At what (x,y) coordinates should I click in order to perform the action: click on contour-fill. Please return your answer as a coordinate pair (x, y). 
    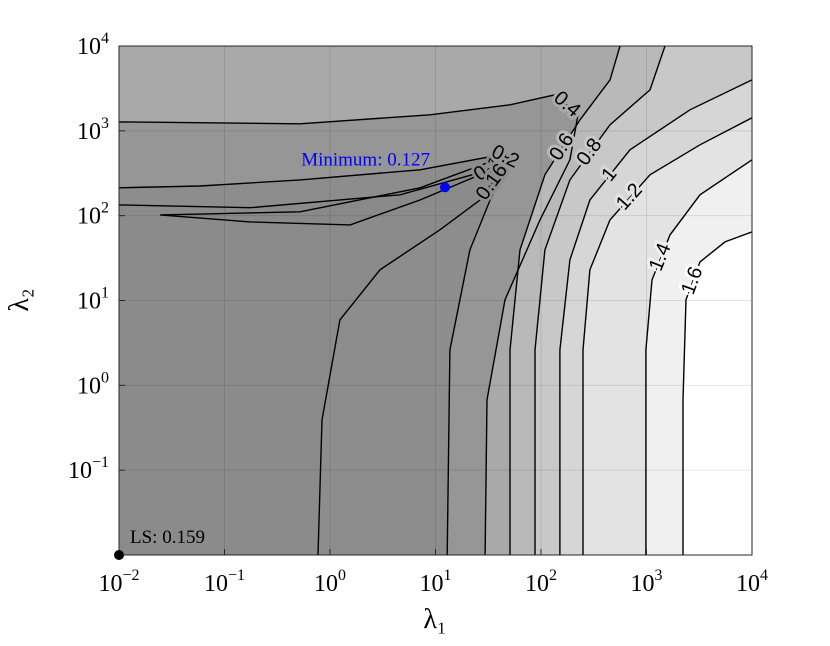
    Looking at the image, I should click on (717, 393).